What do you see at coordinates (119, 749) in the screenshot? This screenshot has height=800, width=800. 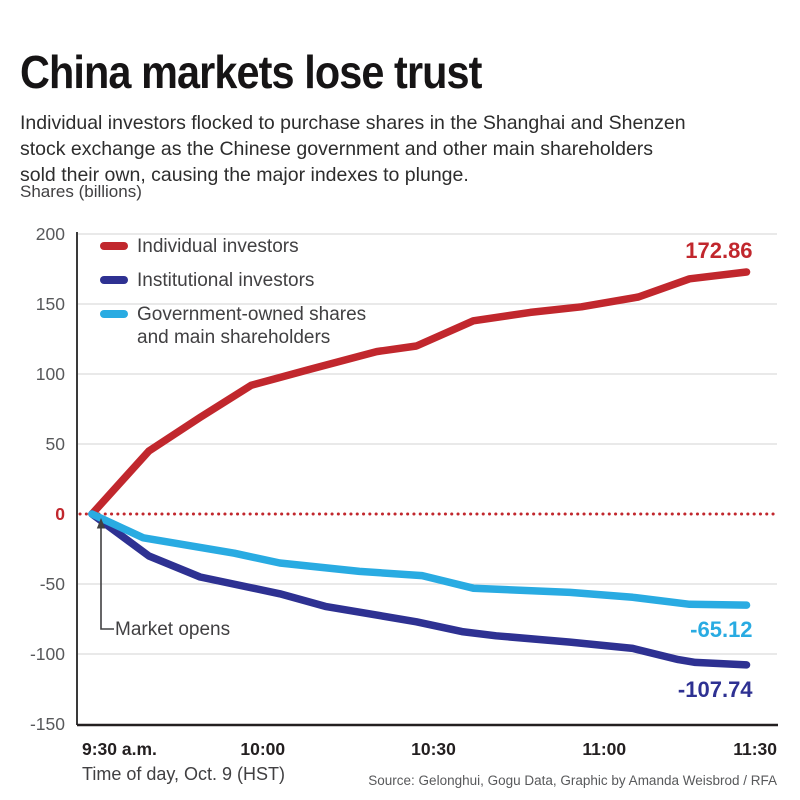 I see `x-tick-label: 9:30 a.m.` at bounding box center [119, 749].